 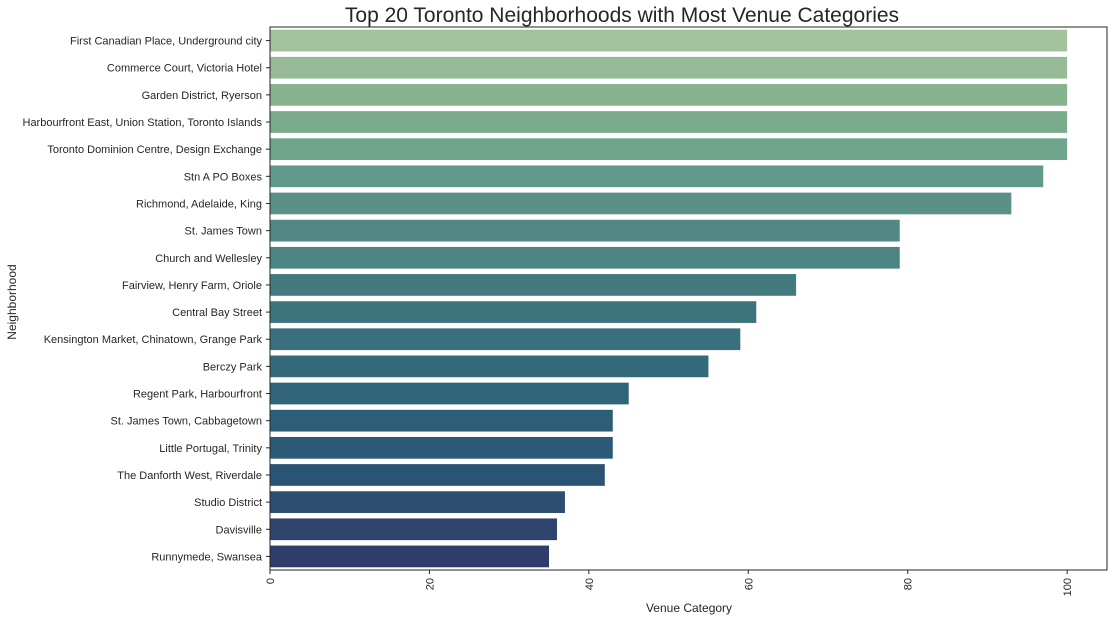 I want to click on y-tick-label: Central Bay Street, so click(x=217, y=313).